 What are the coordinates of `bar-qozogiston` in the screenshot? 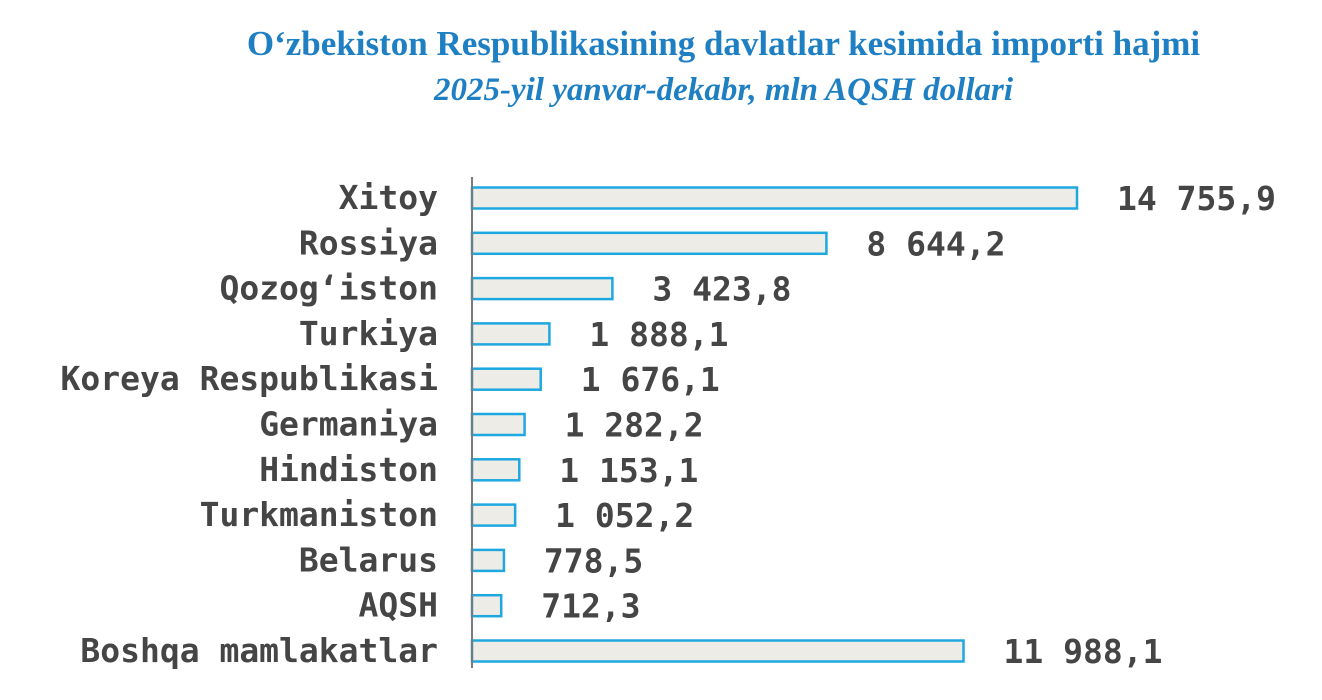 It's located at (542, 288).